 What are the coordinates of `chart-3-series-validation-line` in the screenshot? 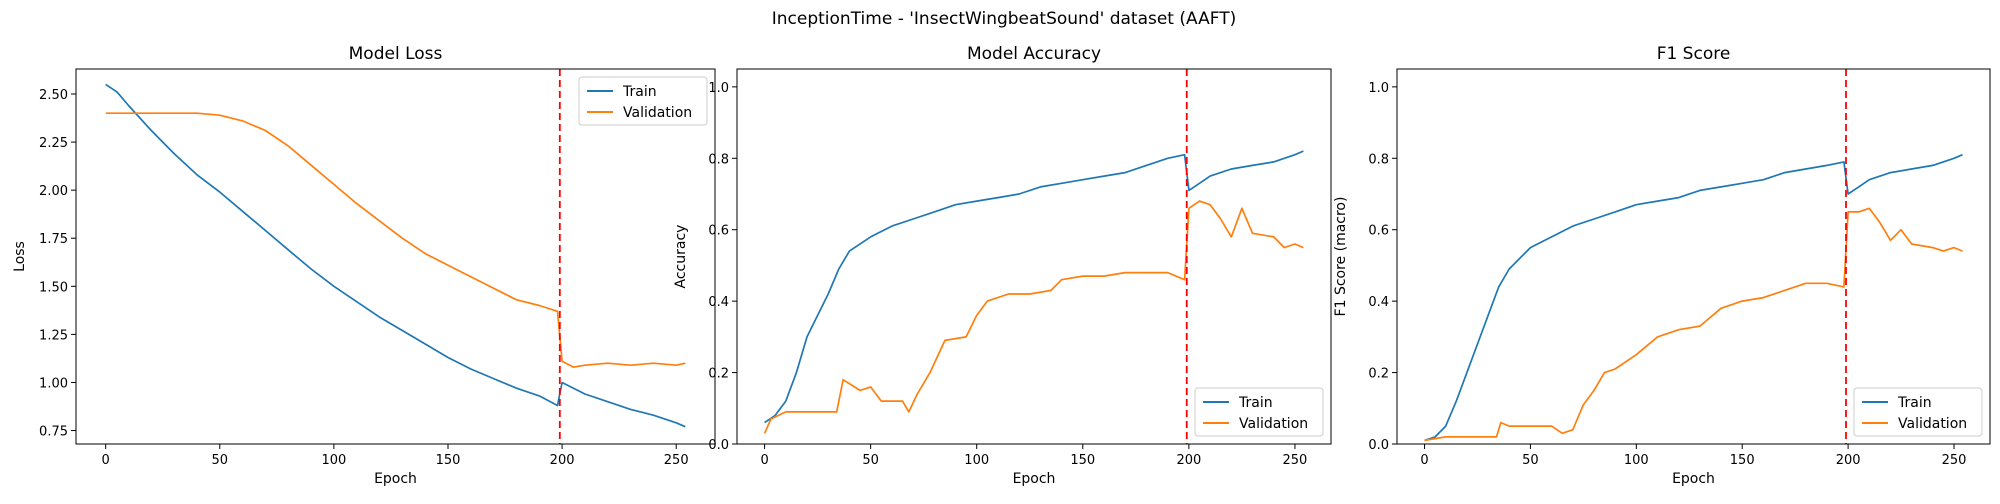 It's located at (1693, 324).